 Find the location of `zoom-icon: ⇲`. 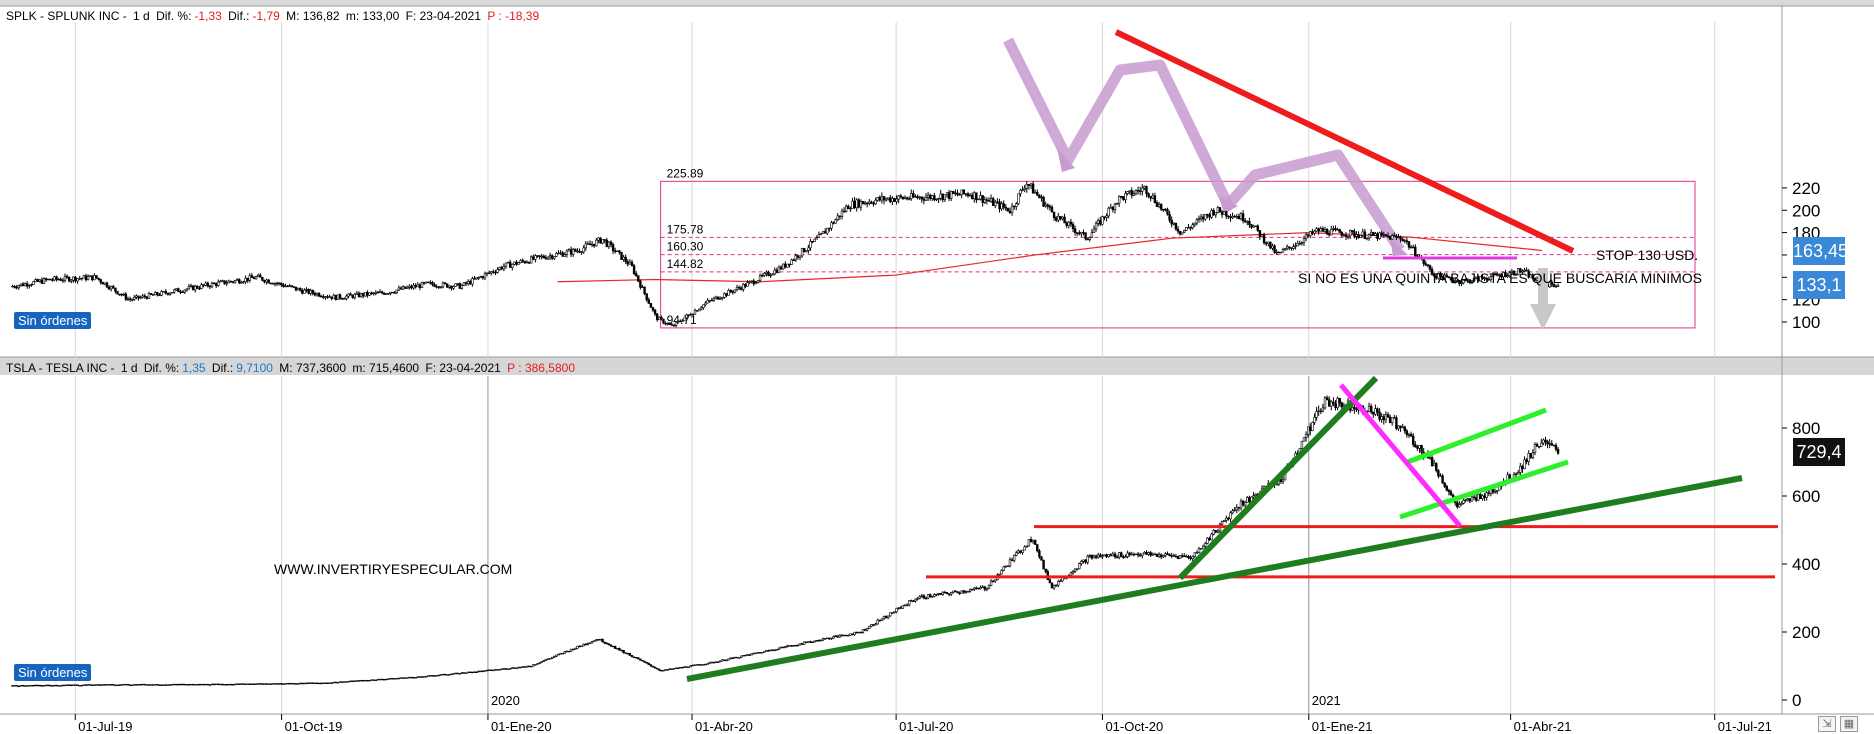

zoom-icon: ⇲ is located at coordinates (1827, 724).